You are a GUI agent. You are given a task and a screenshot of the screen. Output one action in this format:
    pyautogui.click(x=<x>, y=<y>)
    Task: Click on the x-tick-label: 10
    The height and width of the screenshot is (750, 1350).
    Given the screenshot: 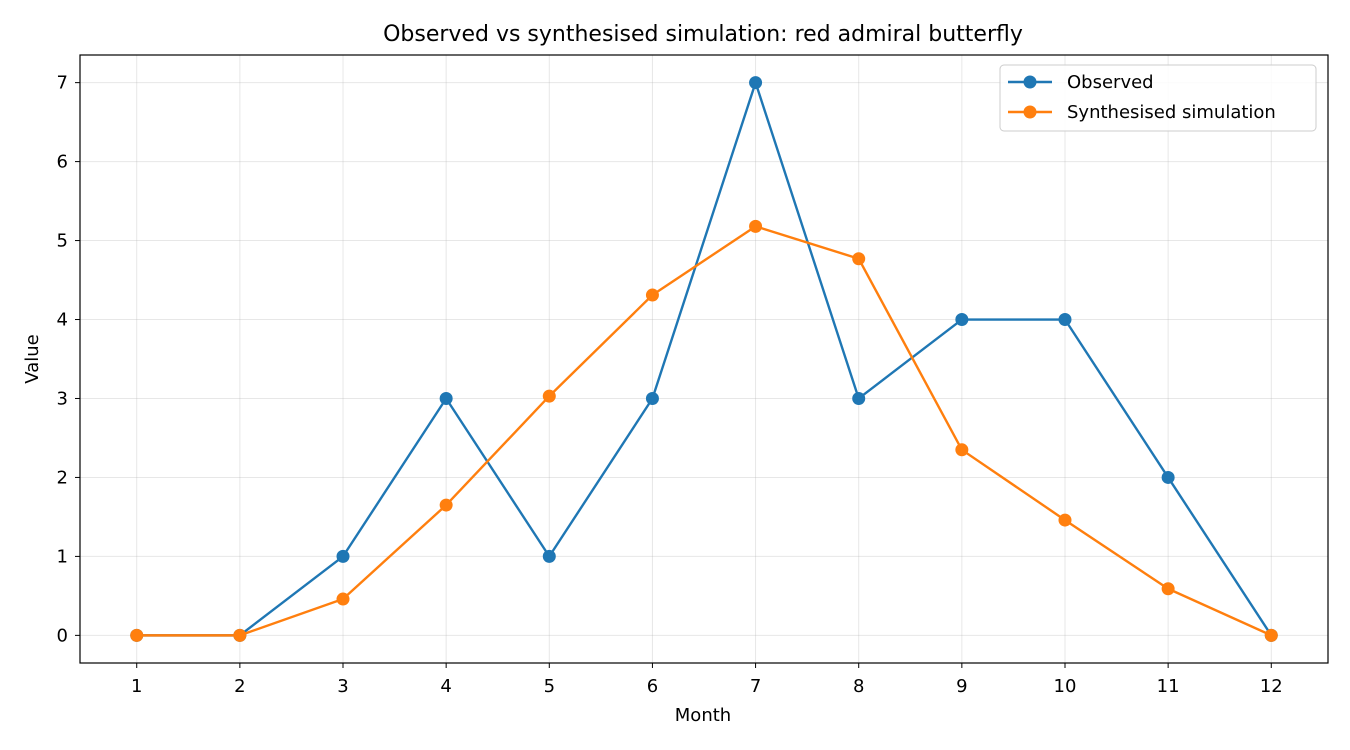 What is the action you would take?
    pyautogui.click(x=1065, y=686)
    